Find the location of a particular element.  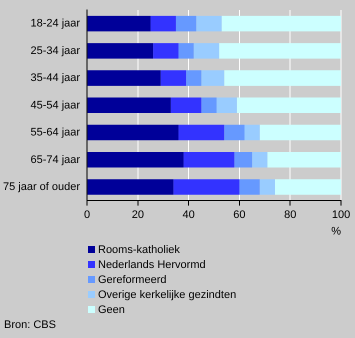

x-tick-label: 40 is located at coordinates (188, 215).